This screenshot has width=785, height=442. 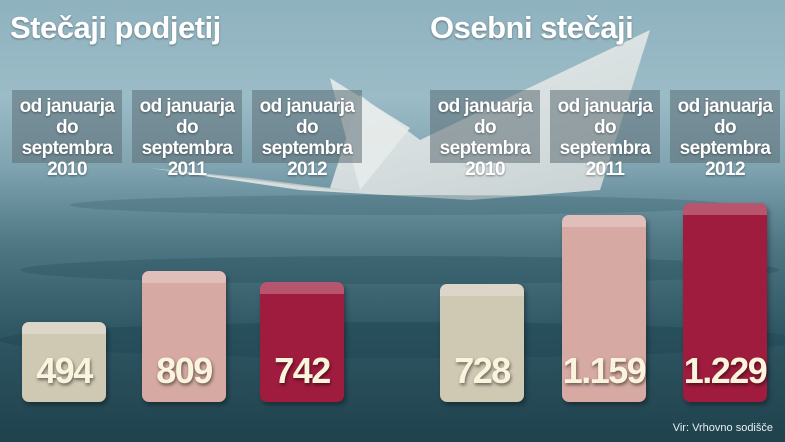 I want to click on panel-title-osebni: Osebni stečaji, so click(x=532, y=27).